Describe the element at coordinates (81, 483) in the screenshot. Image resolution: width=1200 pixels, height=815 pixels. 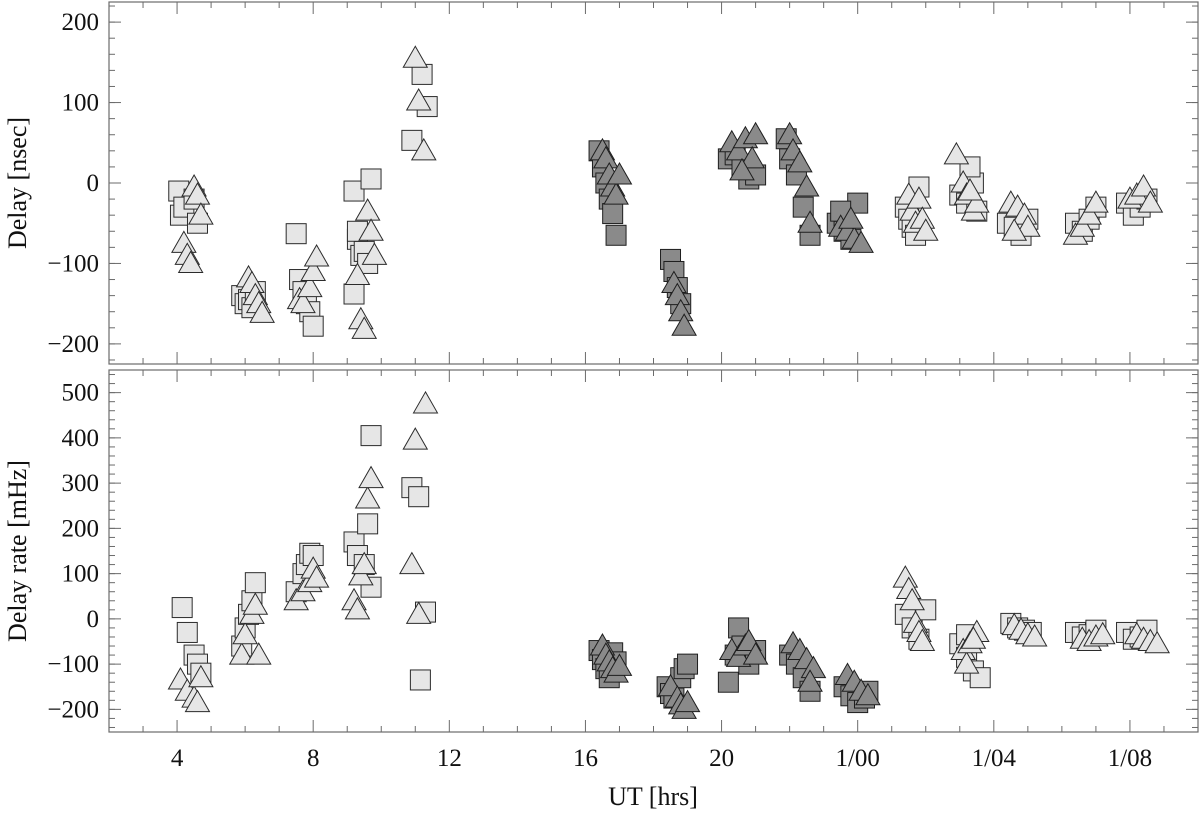
I see `y-tick-label: 300` at that location.